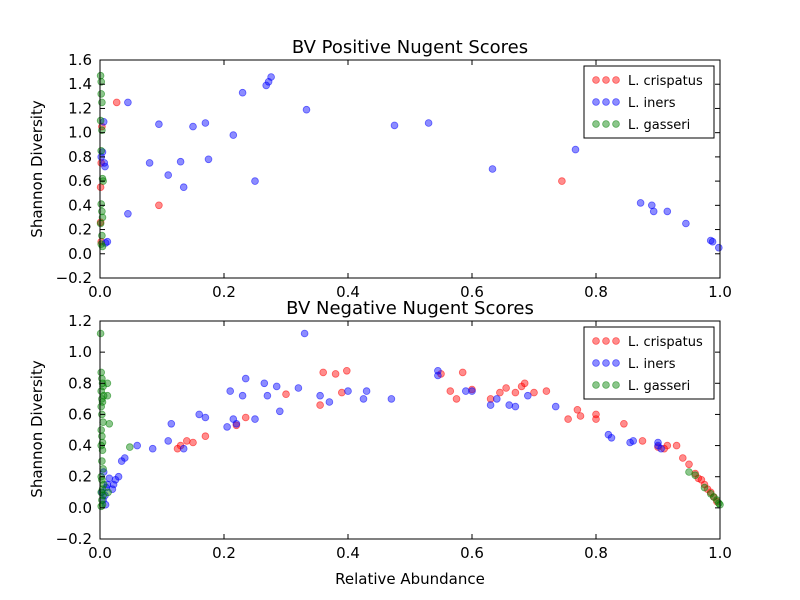 The image size is (800, 600). Describe the element at coordinates (37, 169) in the screenshot. I see `top-chart-ylabel: Shannon Diversity` at that location.